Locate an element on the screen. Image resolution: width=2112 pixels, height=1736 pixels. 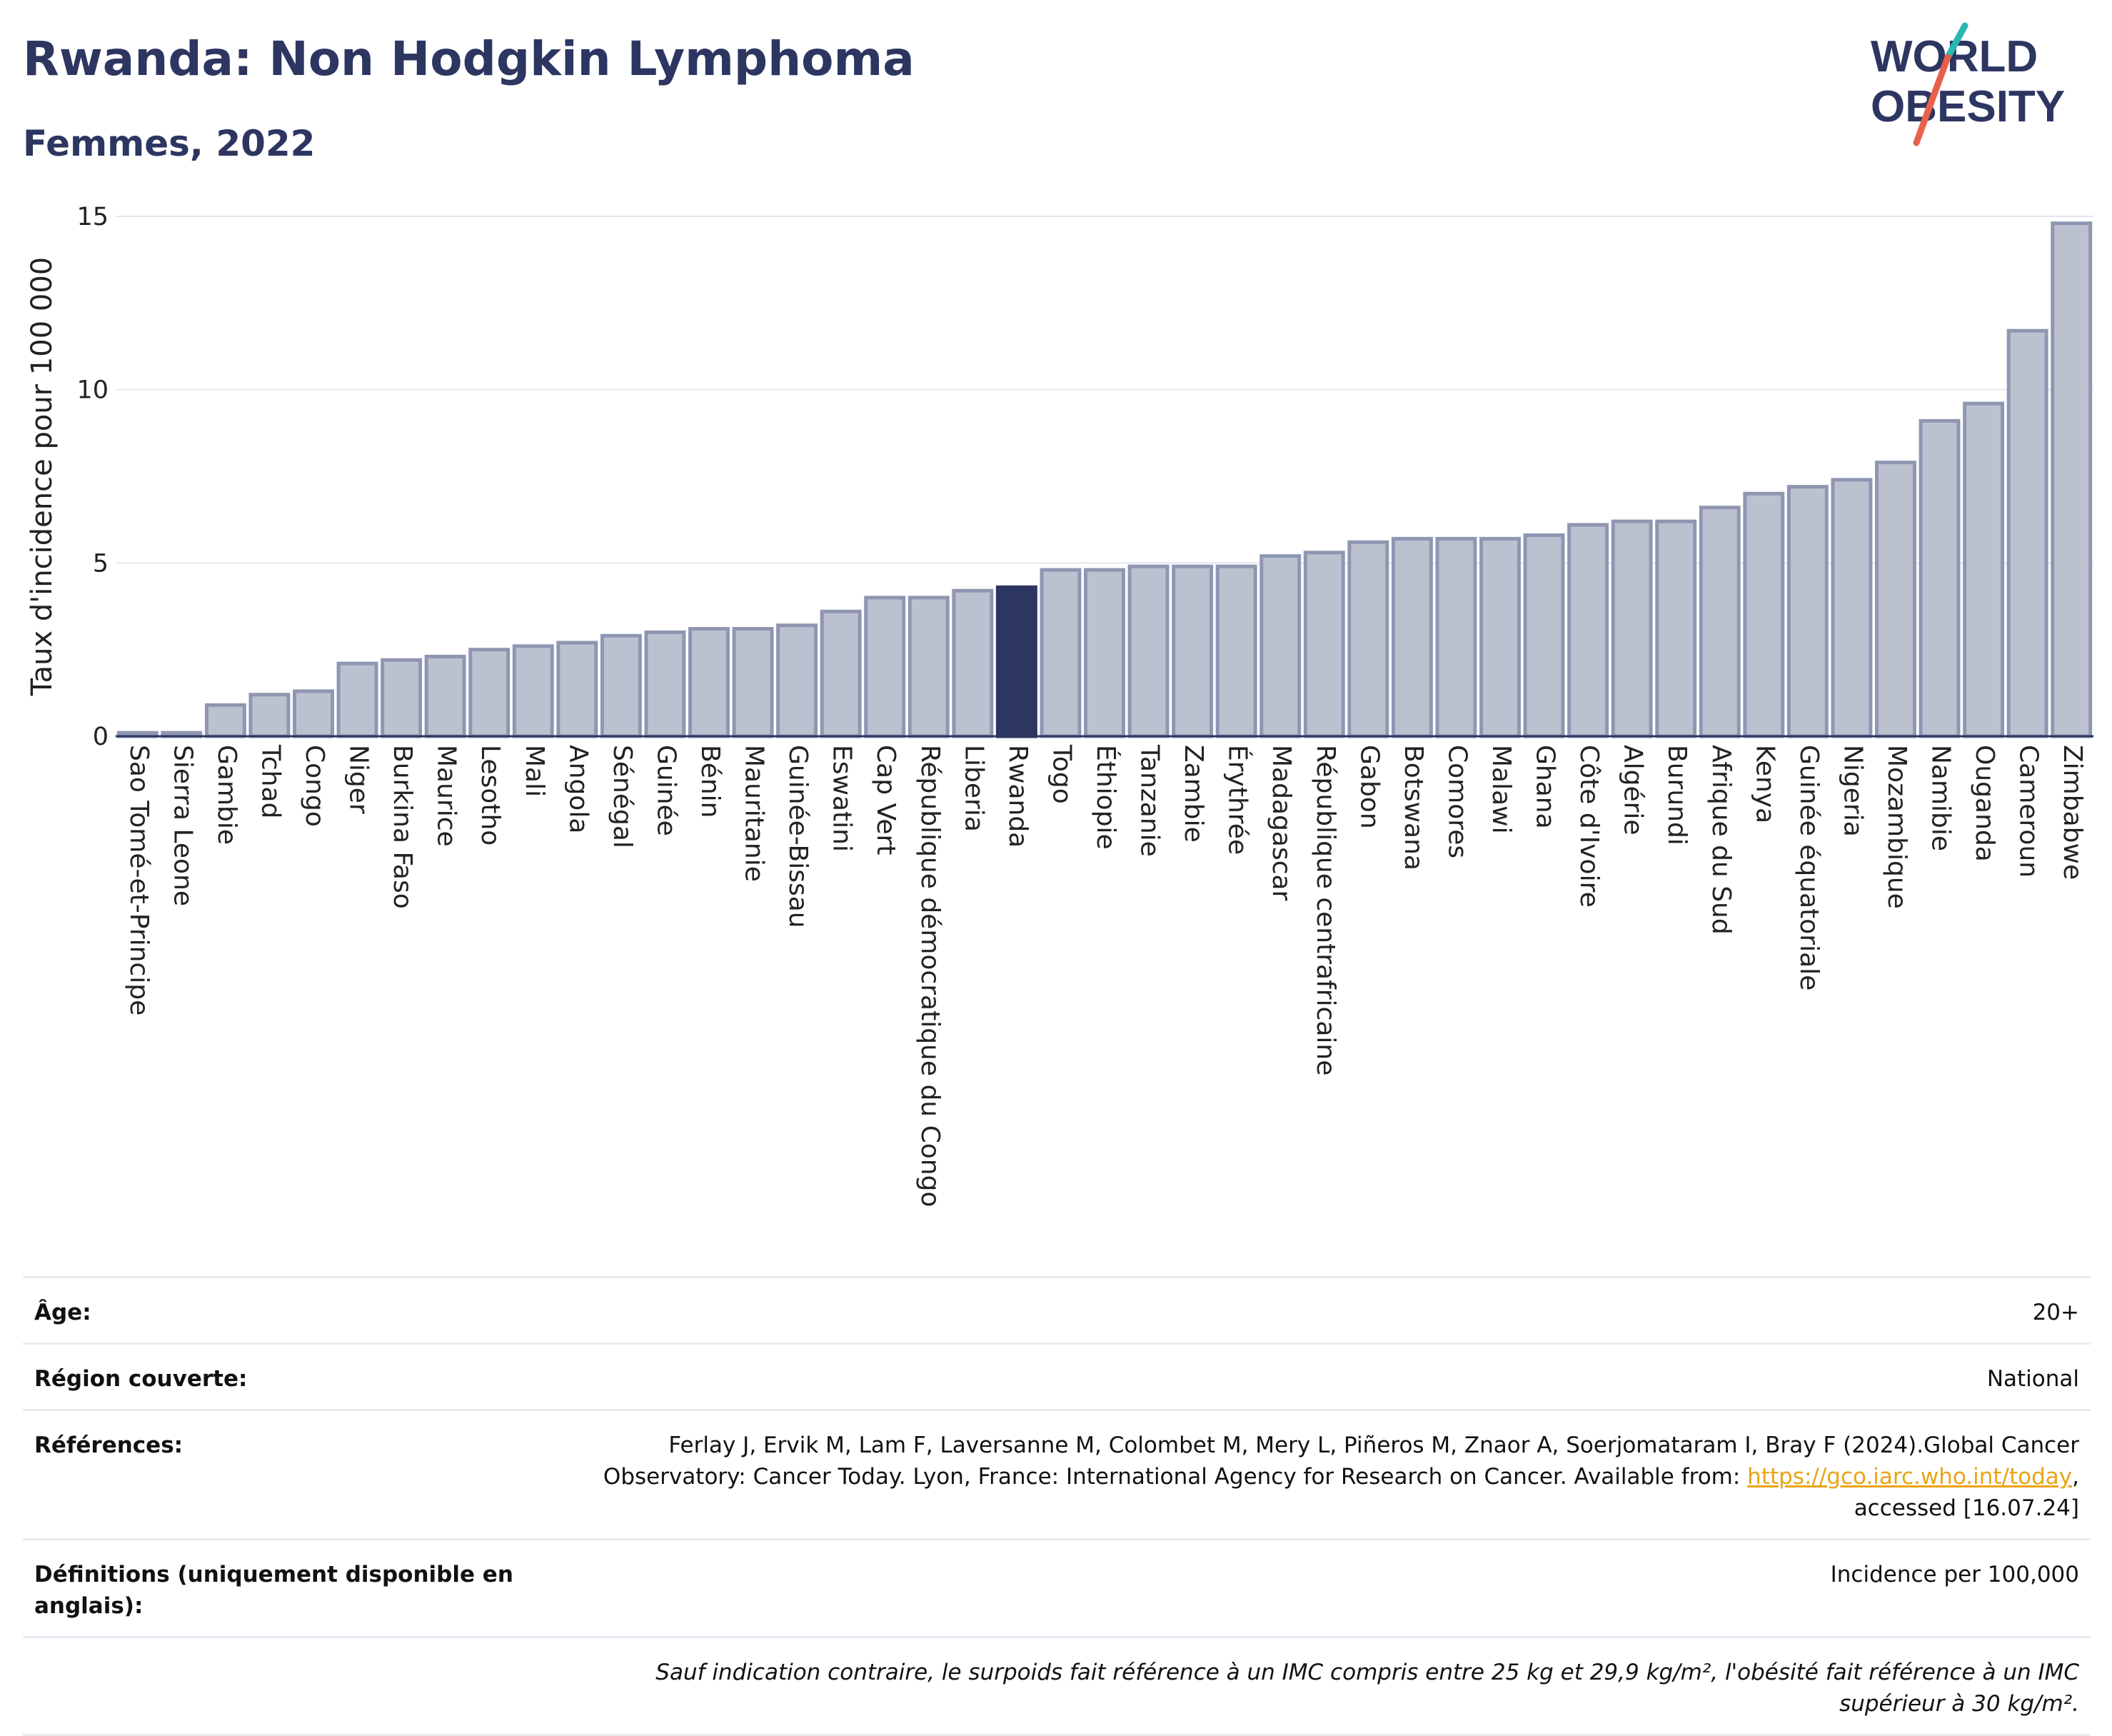
references-label: Références: is located at coordinates (109, 1445).